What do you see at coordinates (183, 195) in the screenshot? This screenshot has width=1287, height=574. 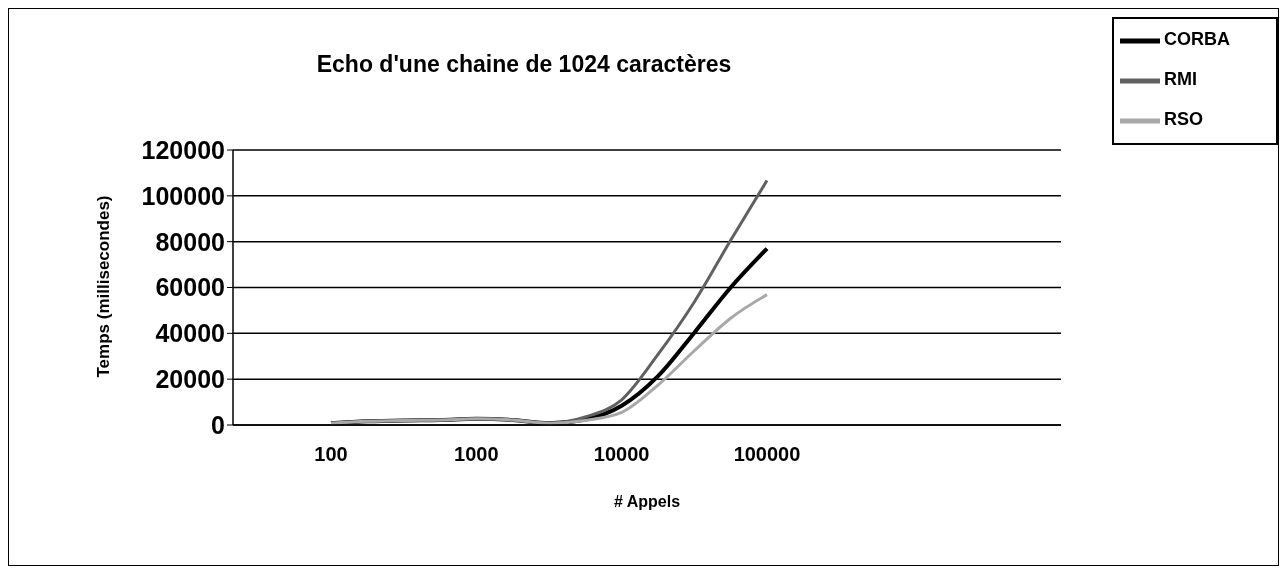 I see `y-tick-label: 100000` at bounding box center [183, 195].